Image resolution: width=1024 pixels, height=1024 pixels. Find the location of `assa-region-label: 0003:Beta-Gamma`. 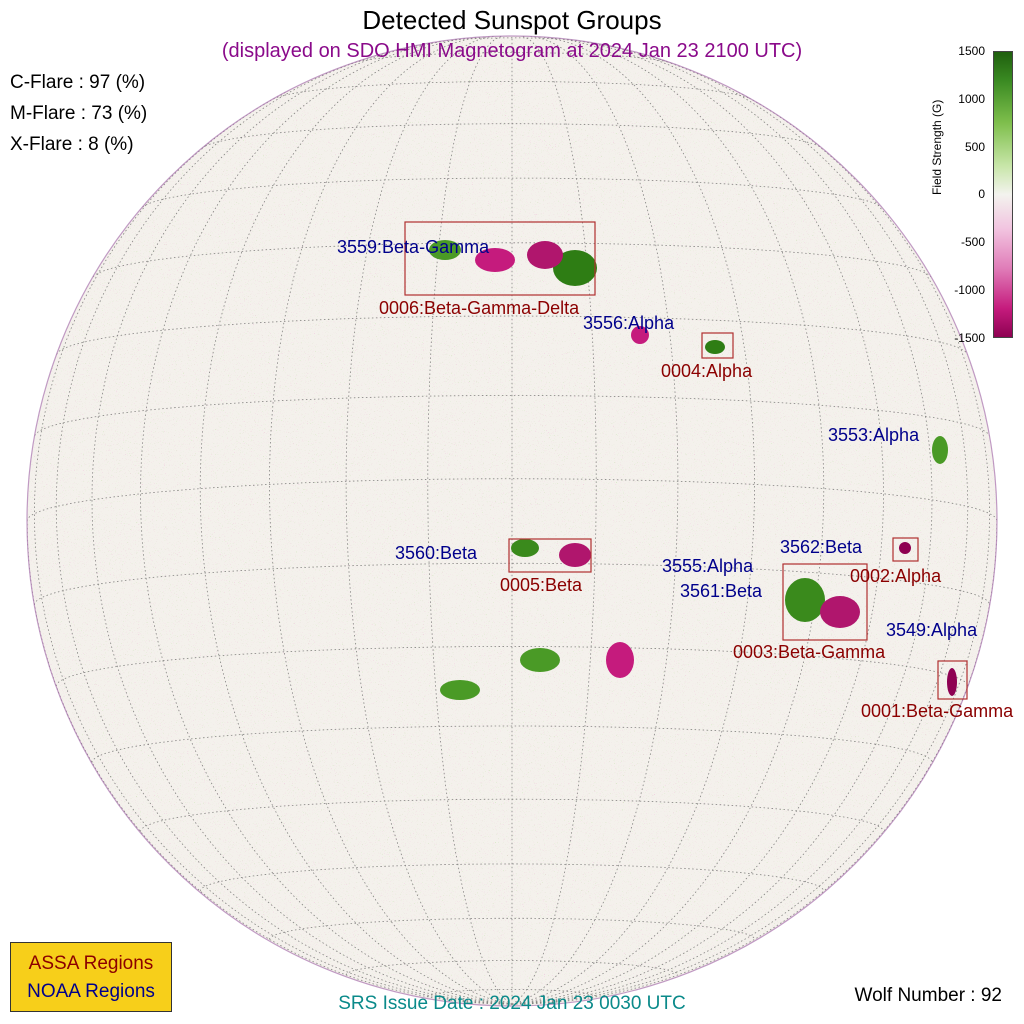

assa-region-label: 0003:Beta-Gamma is located at coordinates (809, 652).